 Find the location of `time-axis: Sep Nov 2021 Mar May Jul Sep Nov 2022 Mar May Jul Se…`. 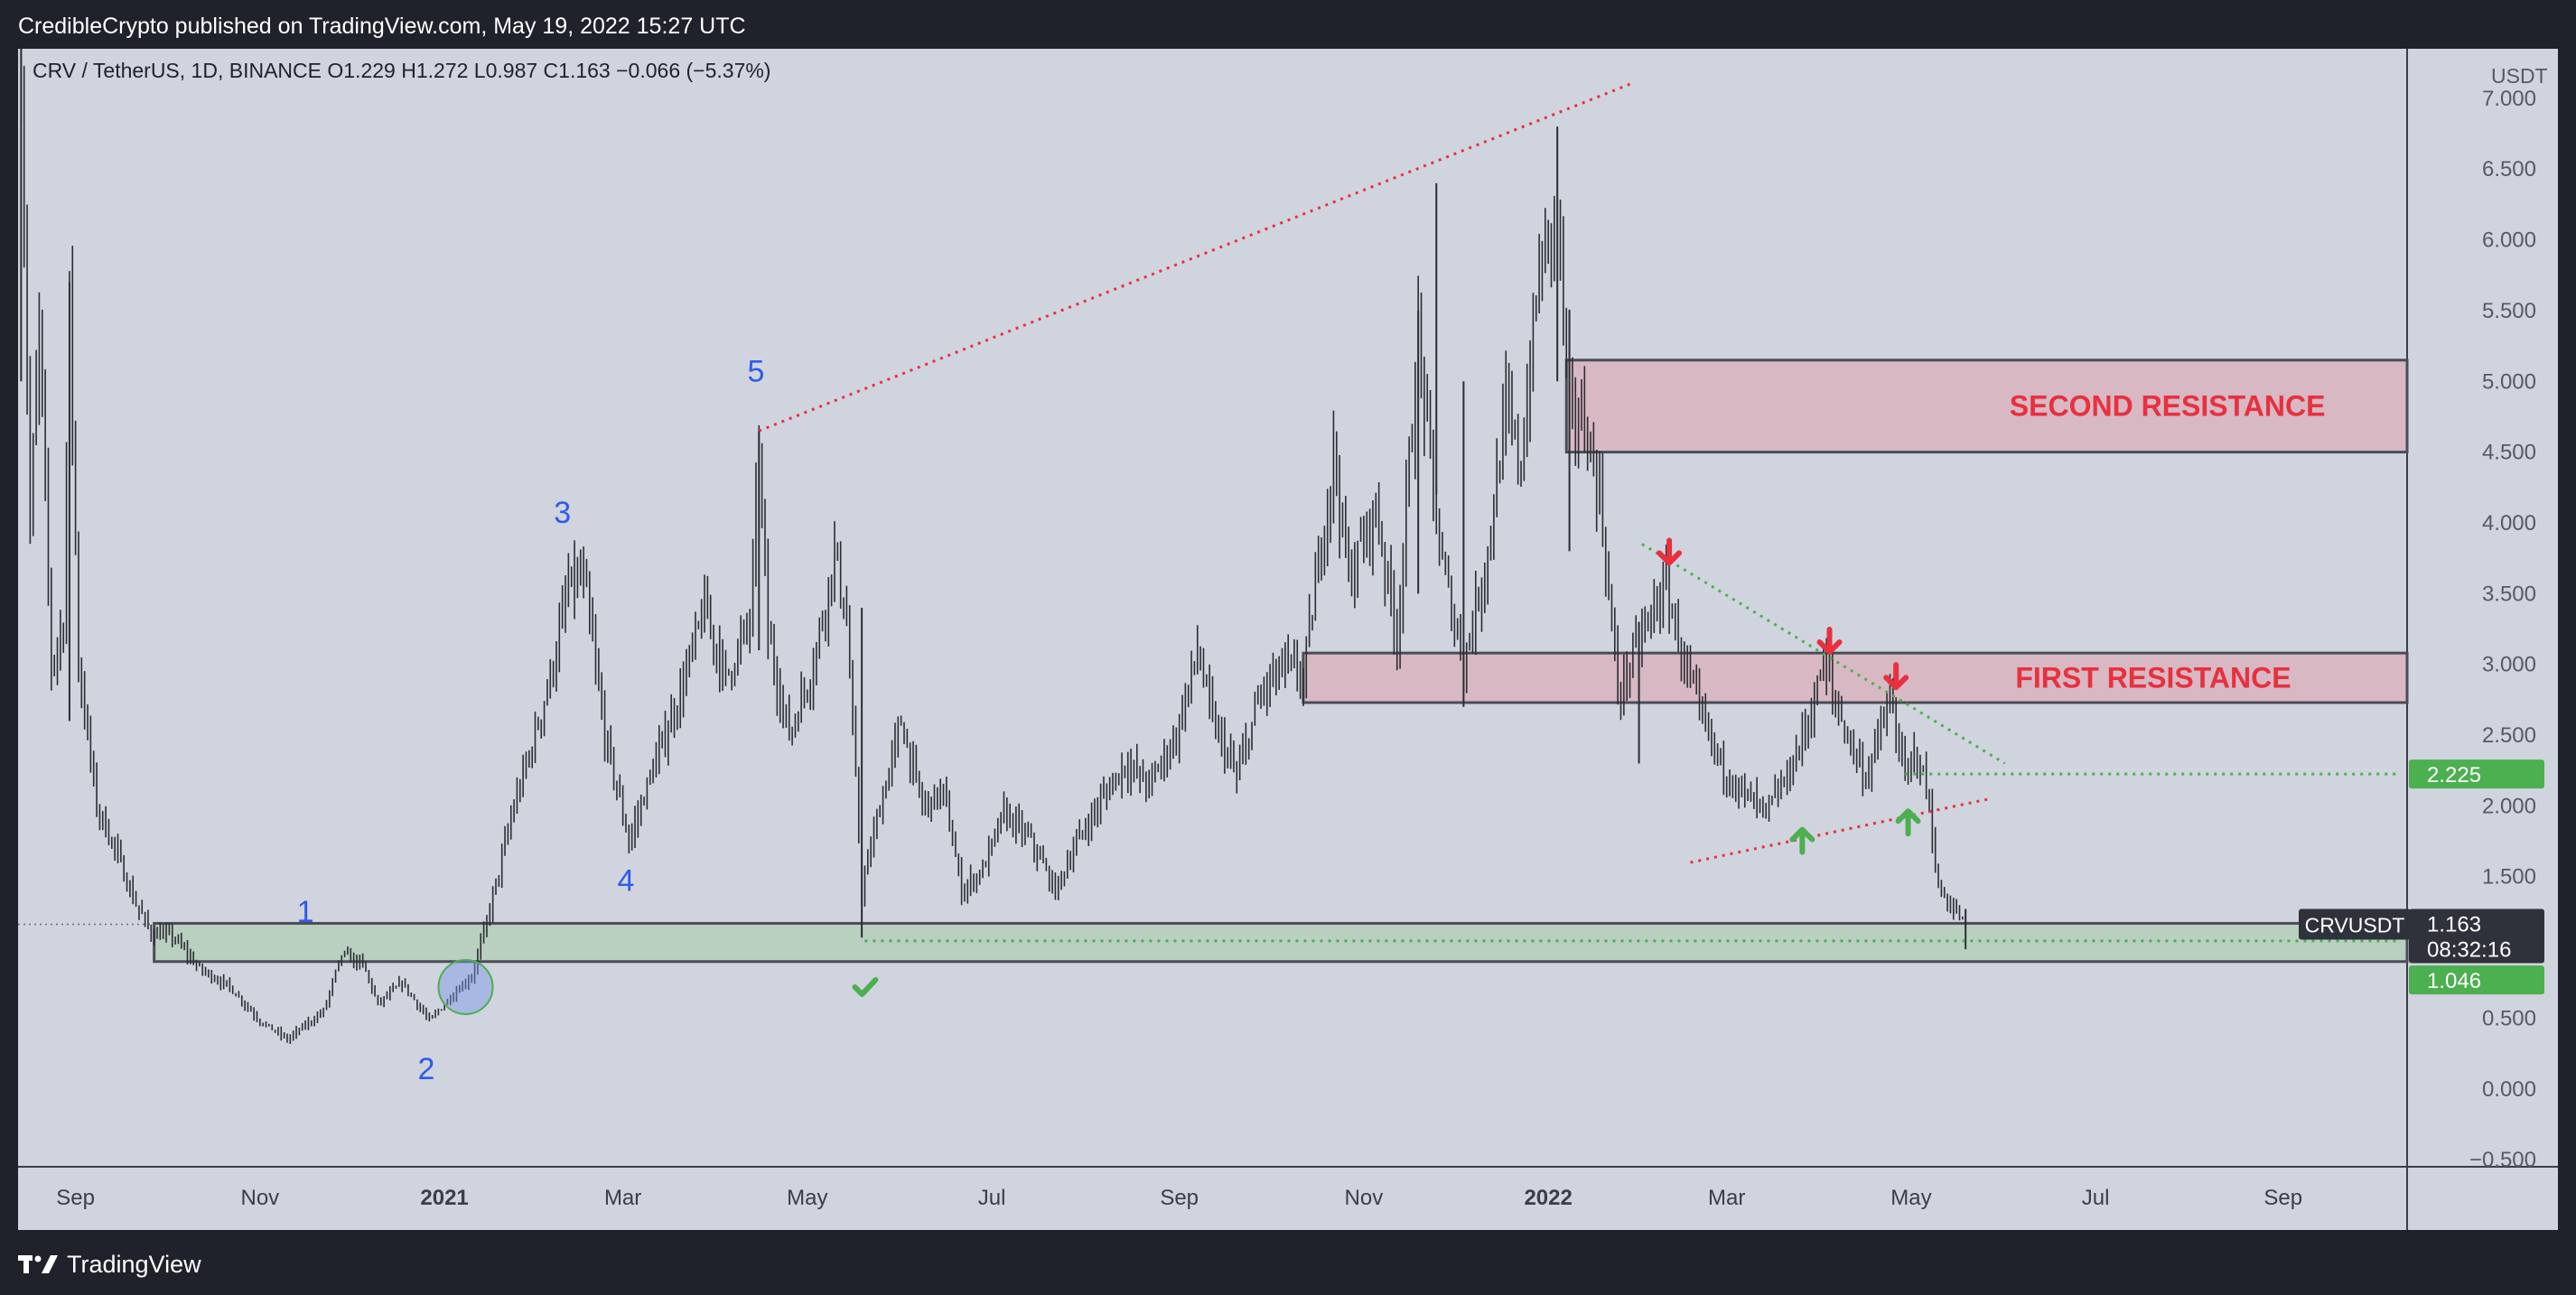

time-axis: Sep Nov 2021 Mar May Jul Sep Nov 2022 Mar May Jul Se… is located at coordinates (1179, 1198).